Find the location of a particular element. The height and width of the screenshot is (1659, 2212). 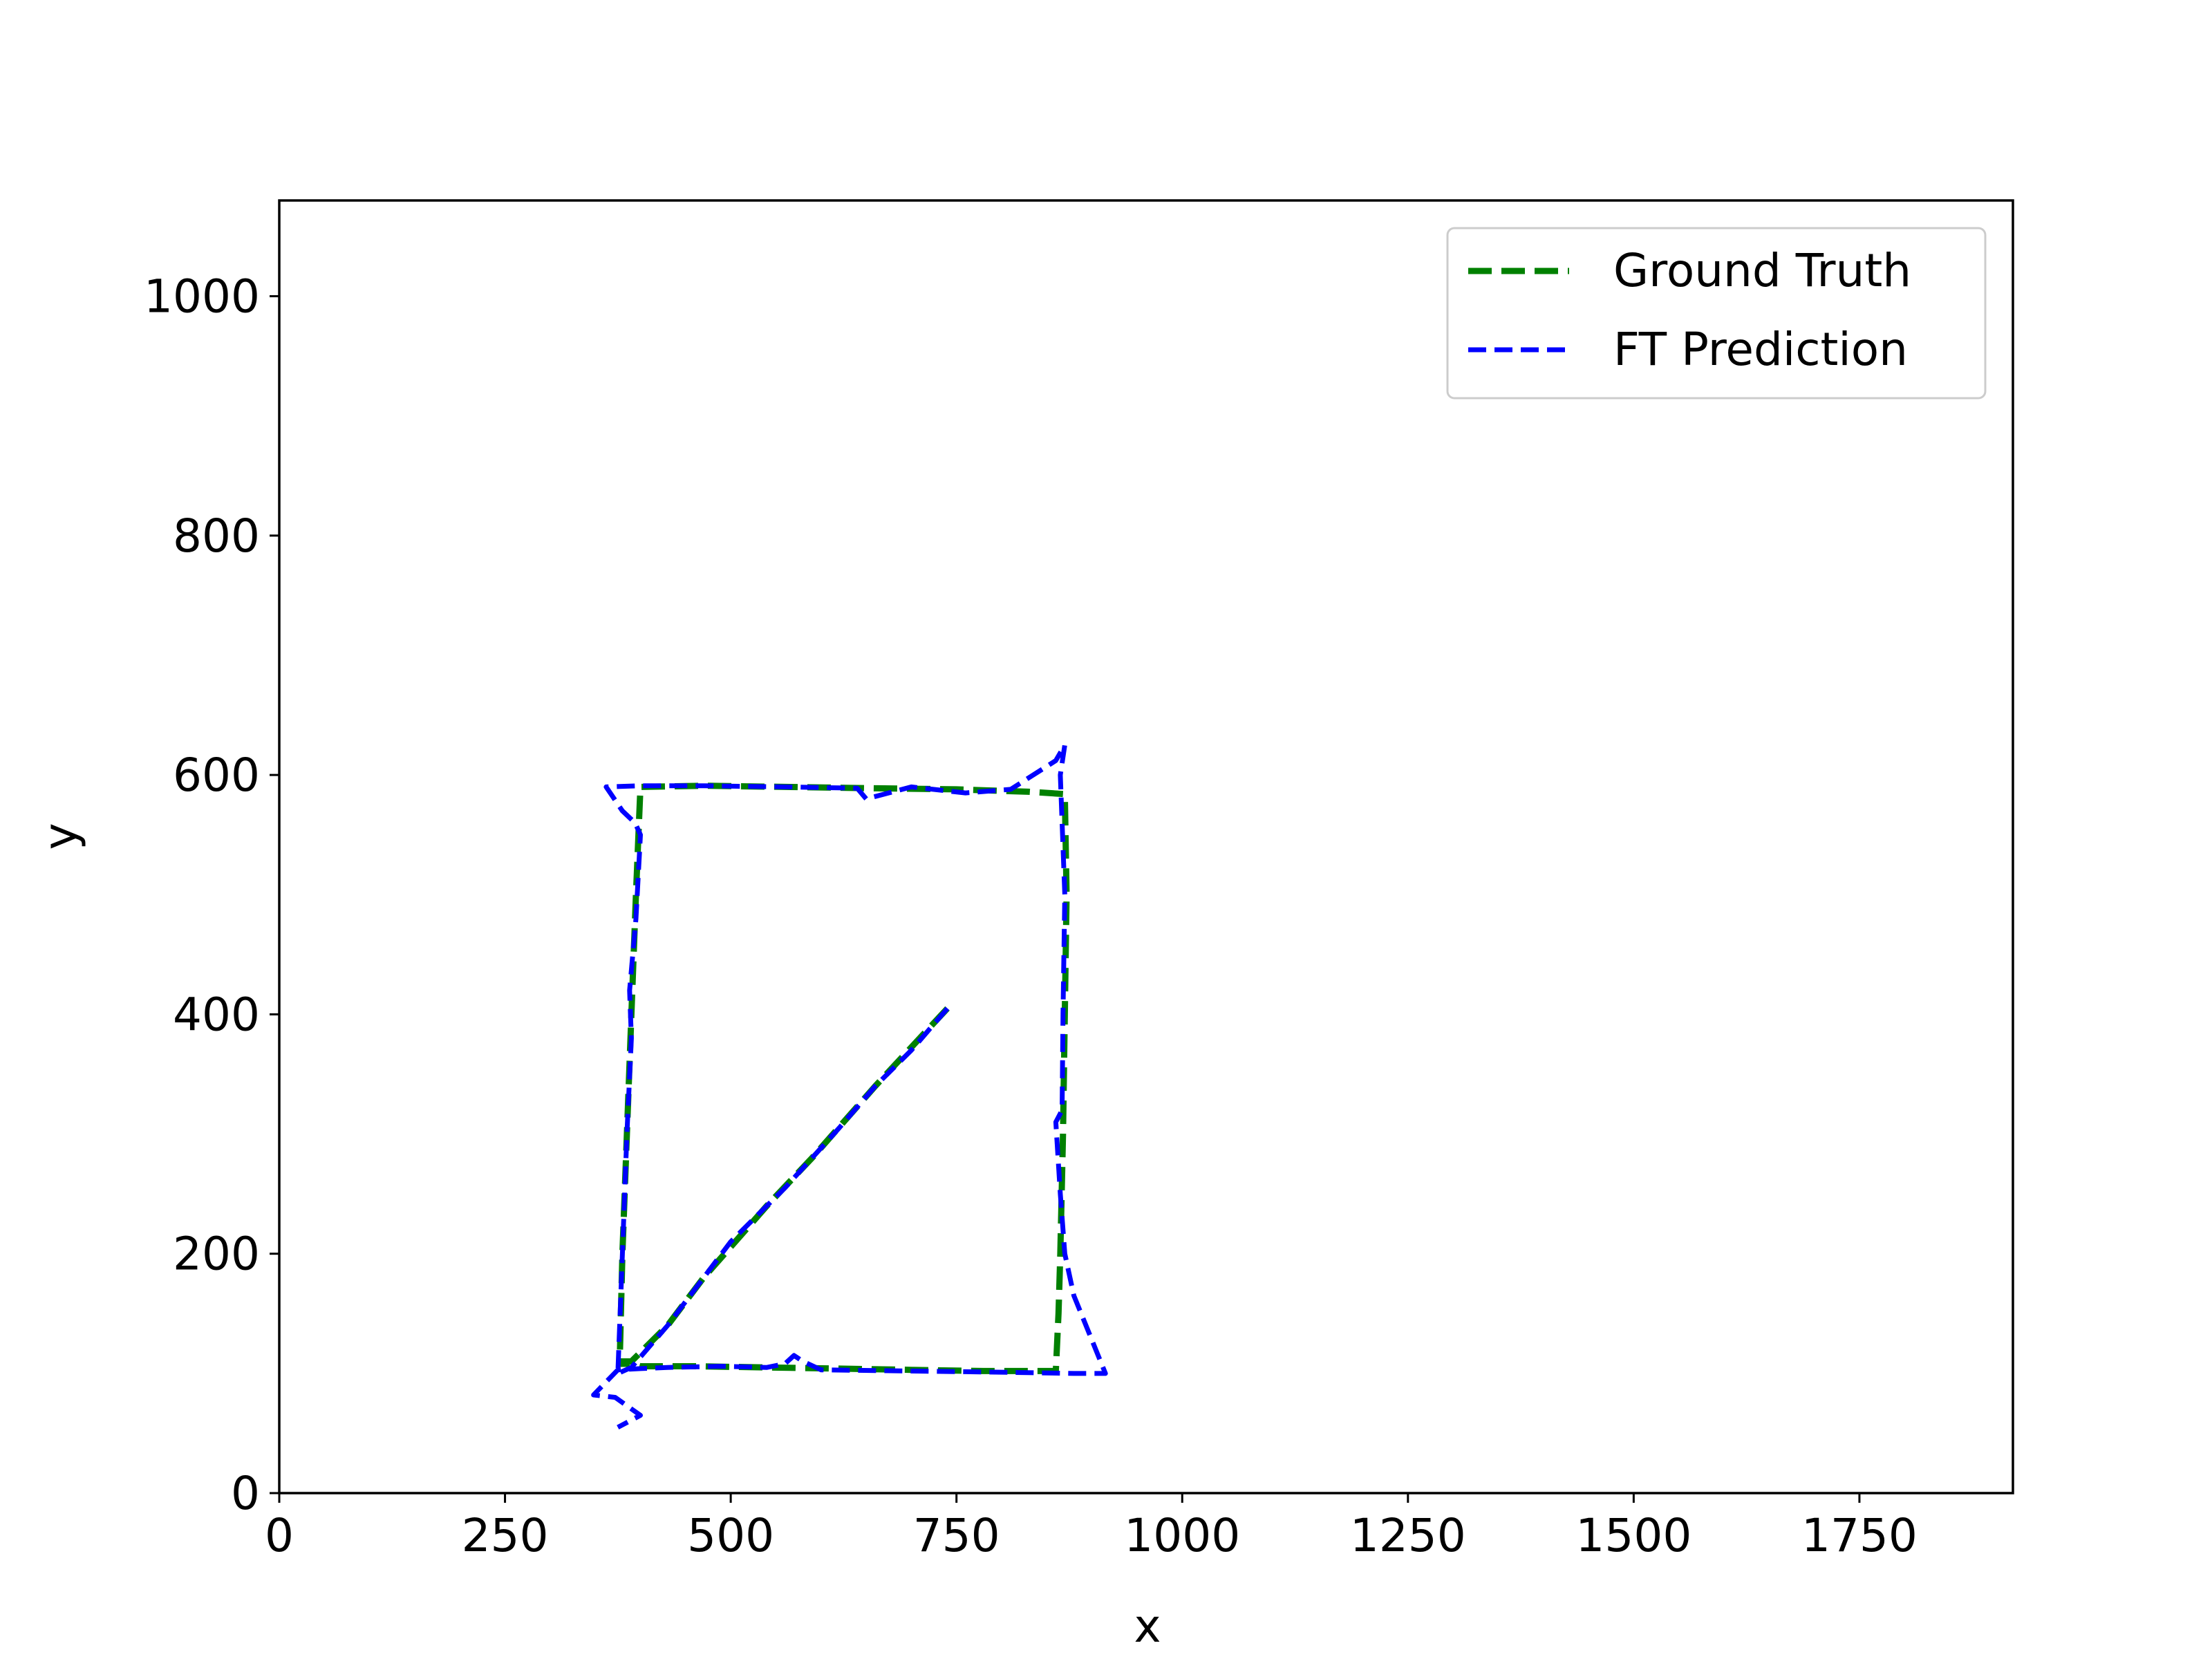

x-tick-label: 0 is located at coordinates (279, 1535).